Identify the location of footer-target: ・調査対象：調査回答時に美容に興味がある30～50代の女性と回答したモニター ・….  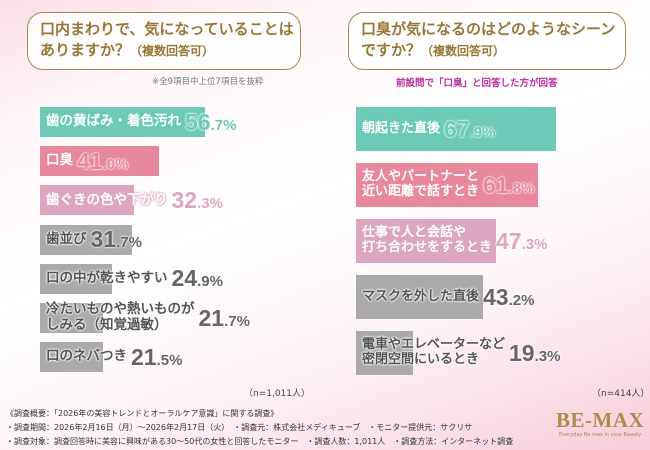
(260, 441).